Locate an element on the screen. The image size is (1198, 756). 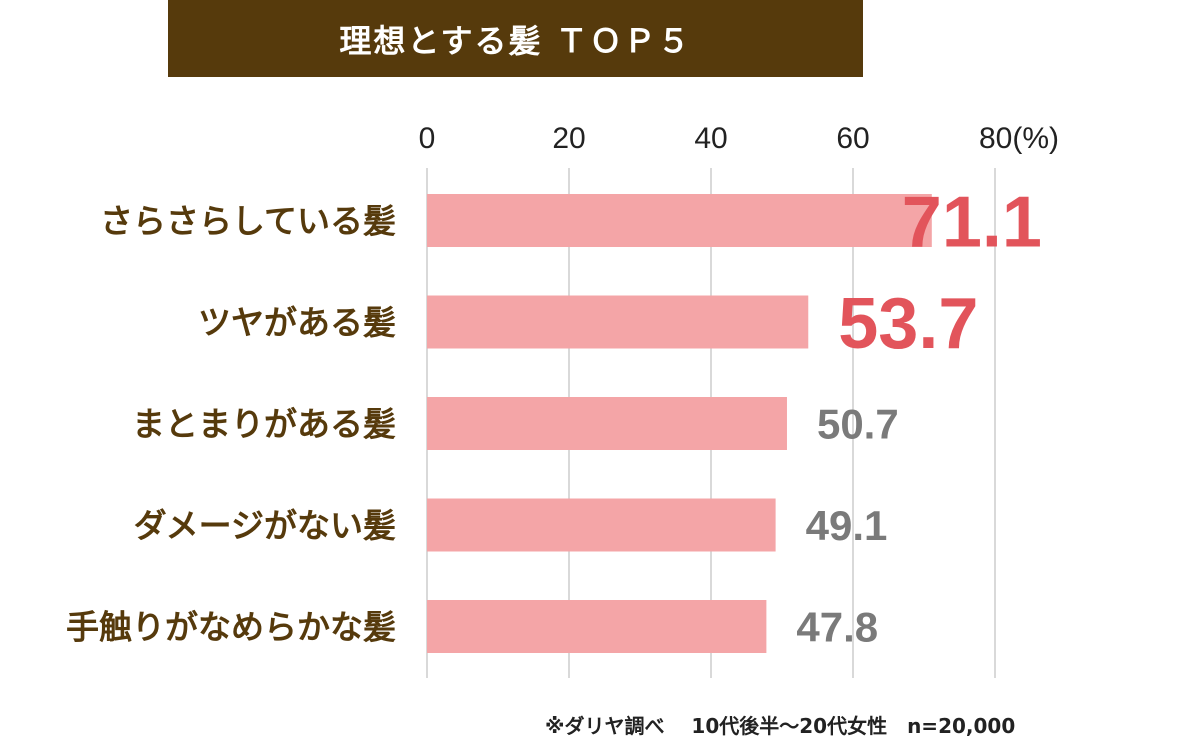
data-label: 53.7 is located at coordinates (908, 324).